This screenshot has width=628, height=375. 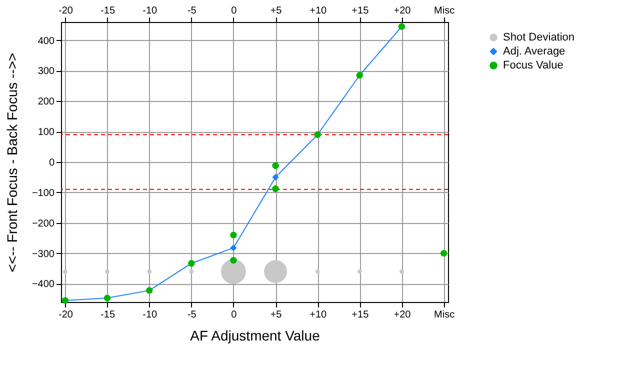 What do you see at coordinates (361, 11) in the screenshot?
I see `x-tick-label: +15` at bounding box center [361, 11].